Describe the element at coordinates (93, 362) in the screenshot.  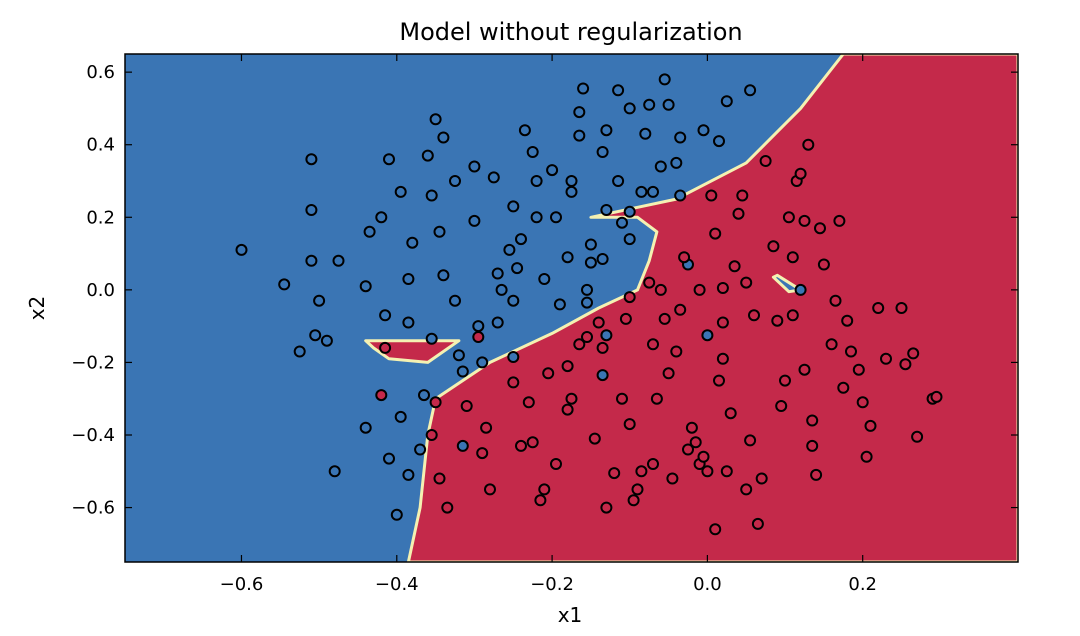
I see `y-tick-label: −0.2` at that location.